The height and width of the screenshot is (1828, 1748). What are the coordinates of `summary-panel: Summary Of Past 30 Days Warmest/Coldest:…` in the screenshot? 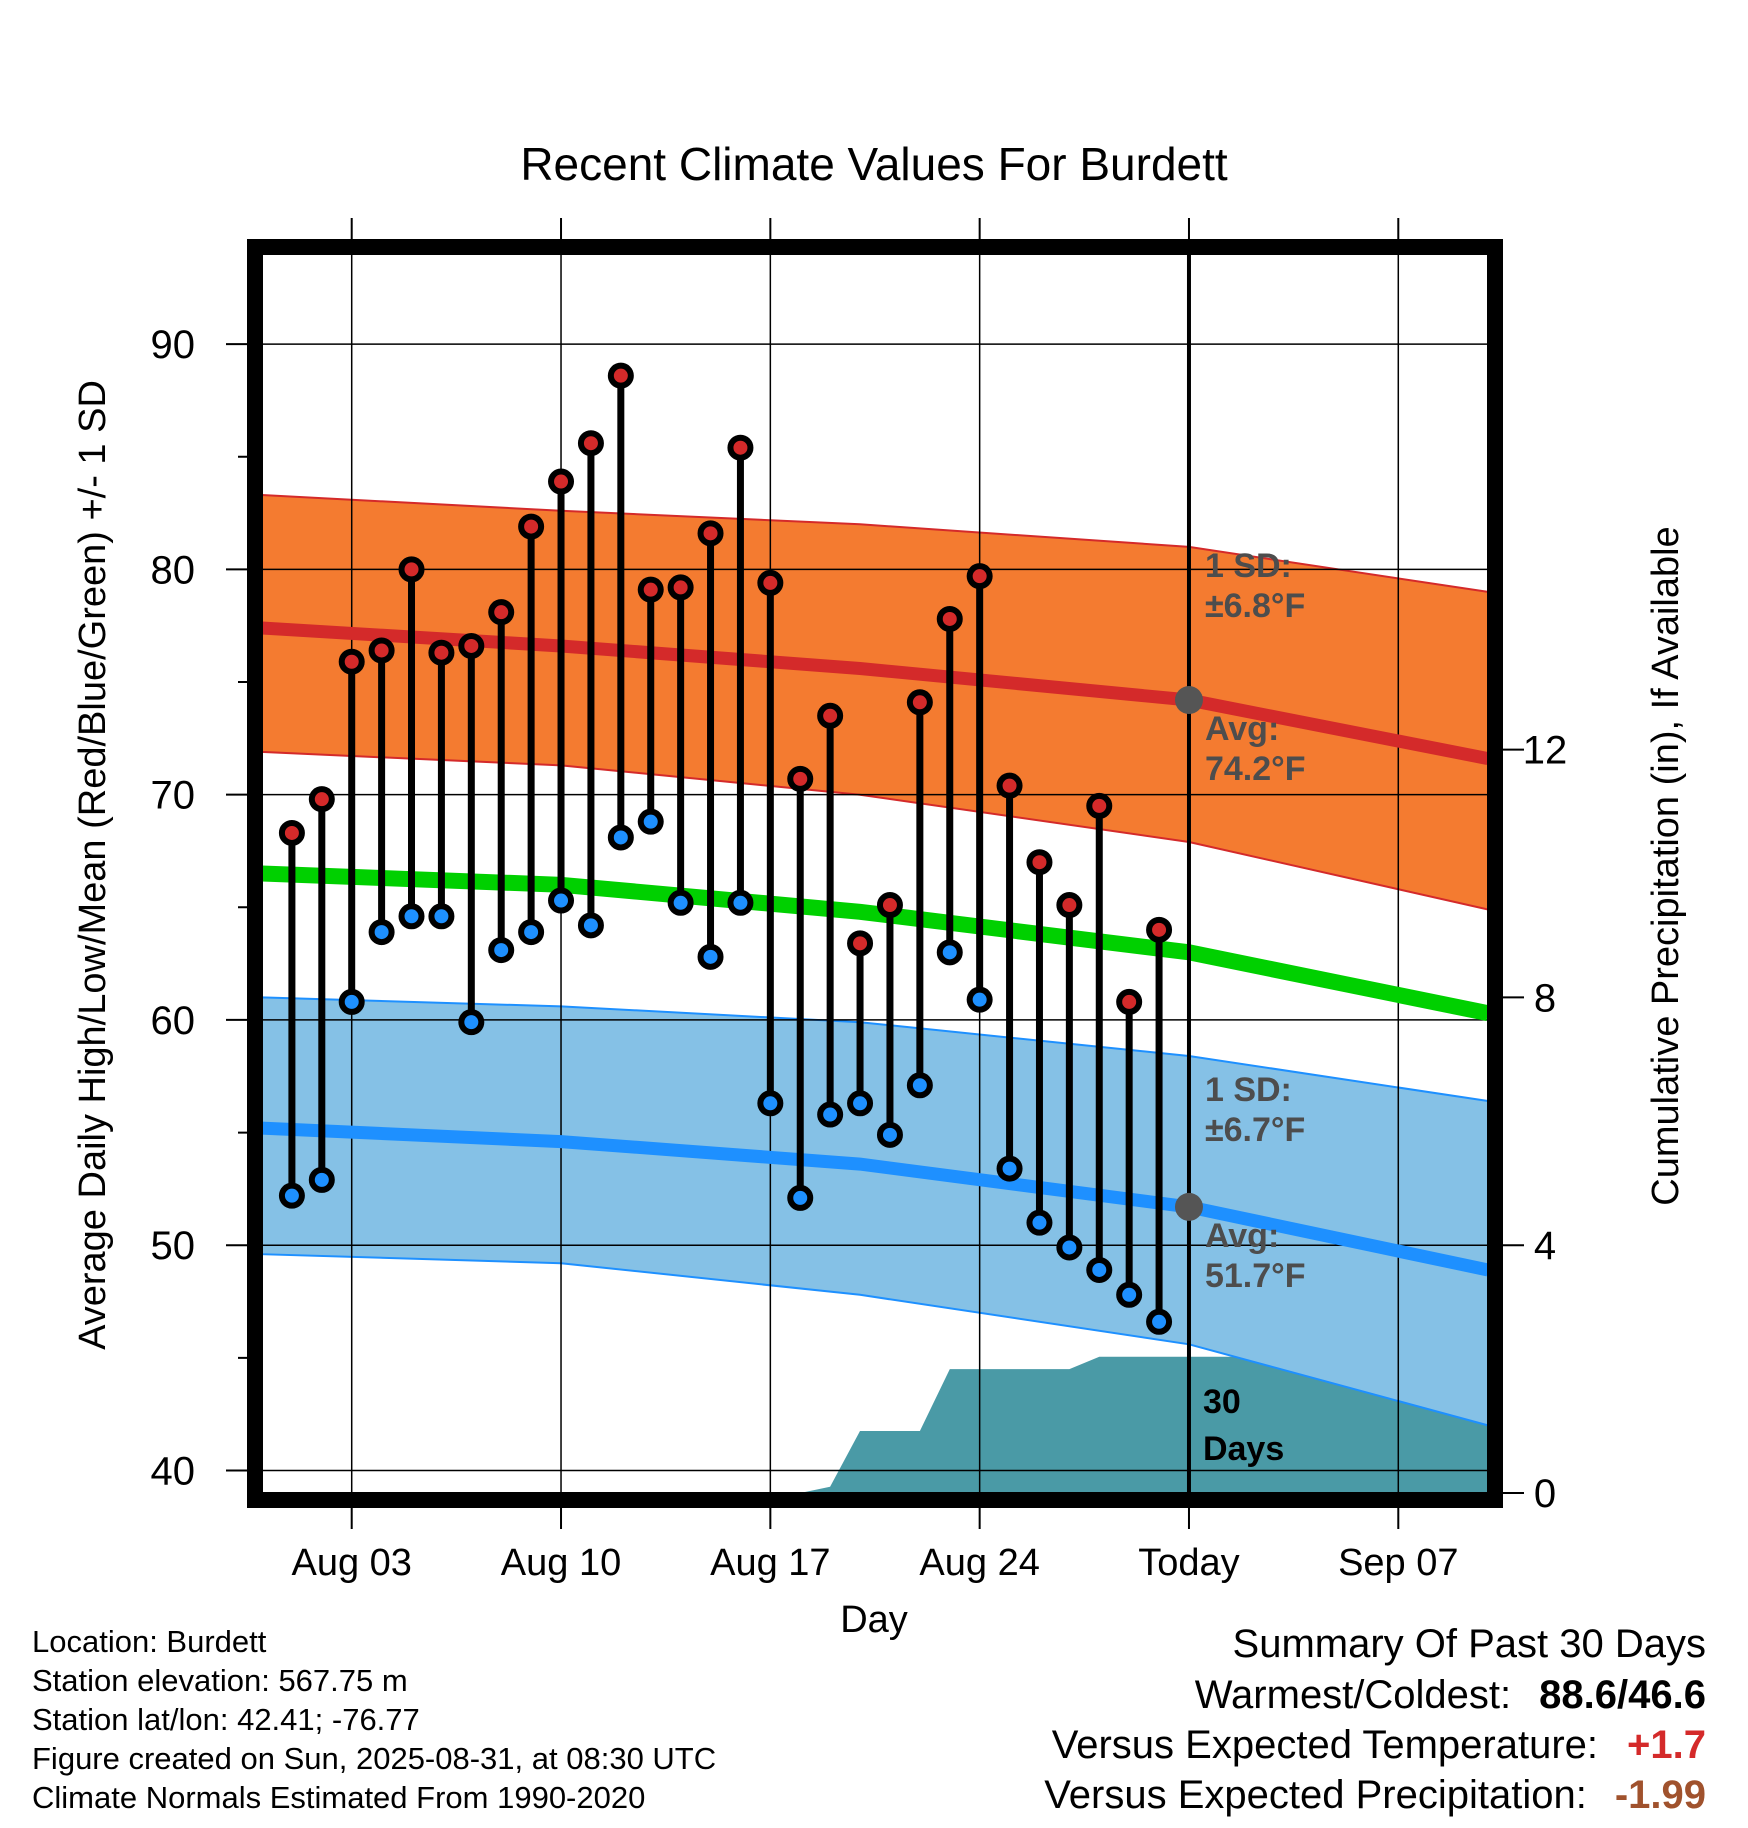 It's located at (1256, 1719).